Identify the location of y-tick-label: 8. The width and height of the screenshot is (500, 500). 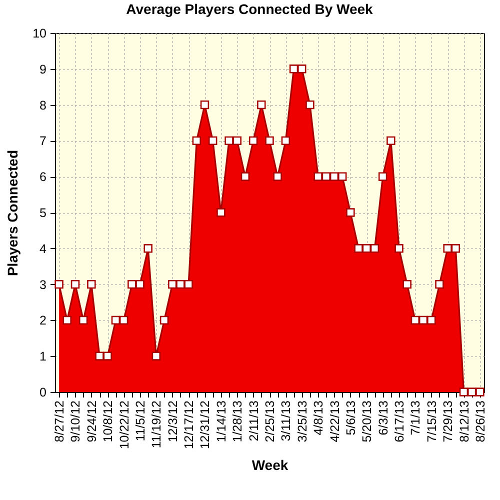
(43, 105).